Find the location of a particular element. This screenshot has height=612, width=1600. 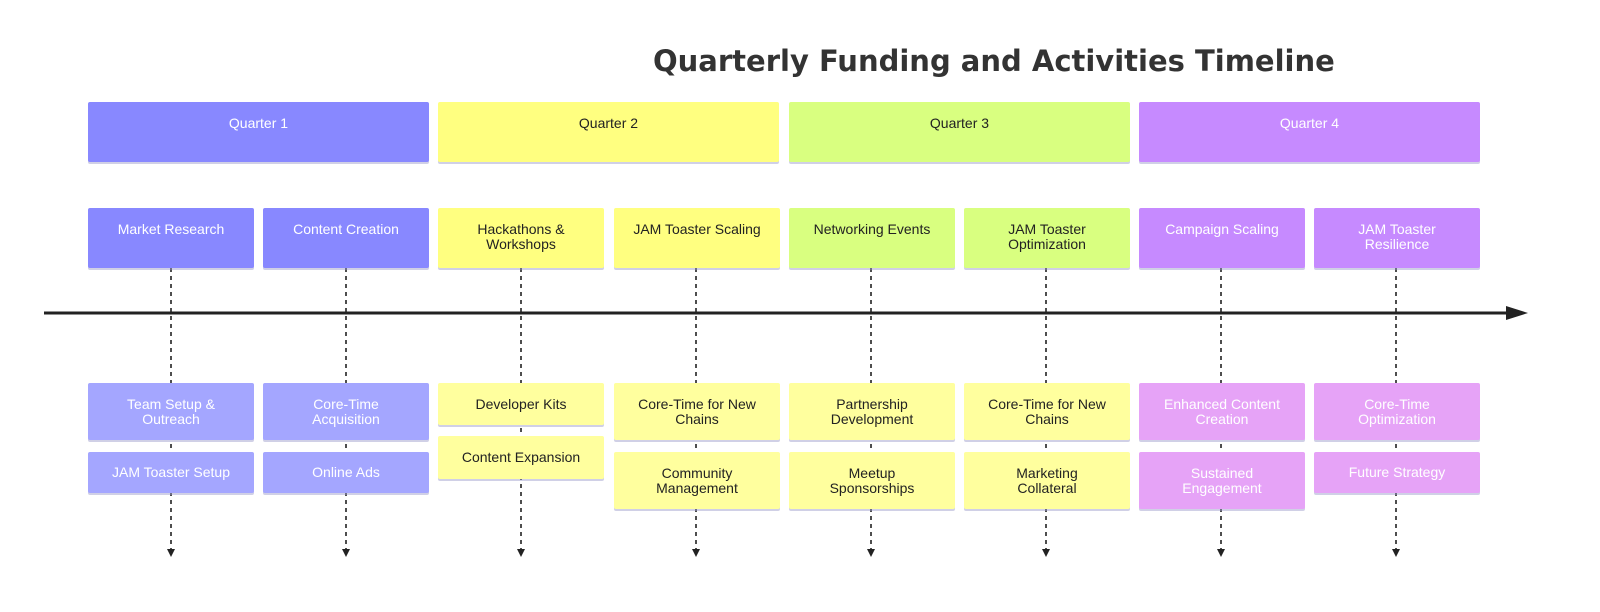

sub-item-box: Marketing Collateral is located at coordinates (1047, 480).